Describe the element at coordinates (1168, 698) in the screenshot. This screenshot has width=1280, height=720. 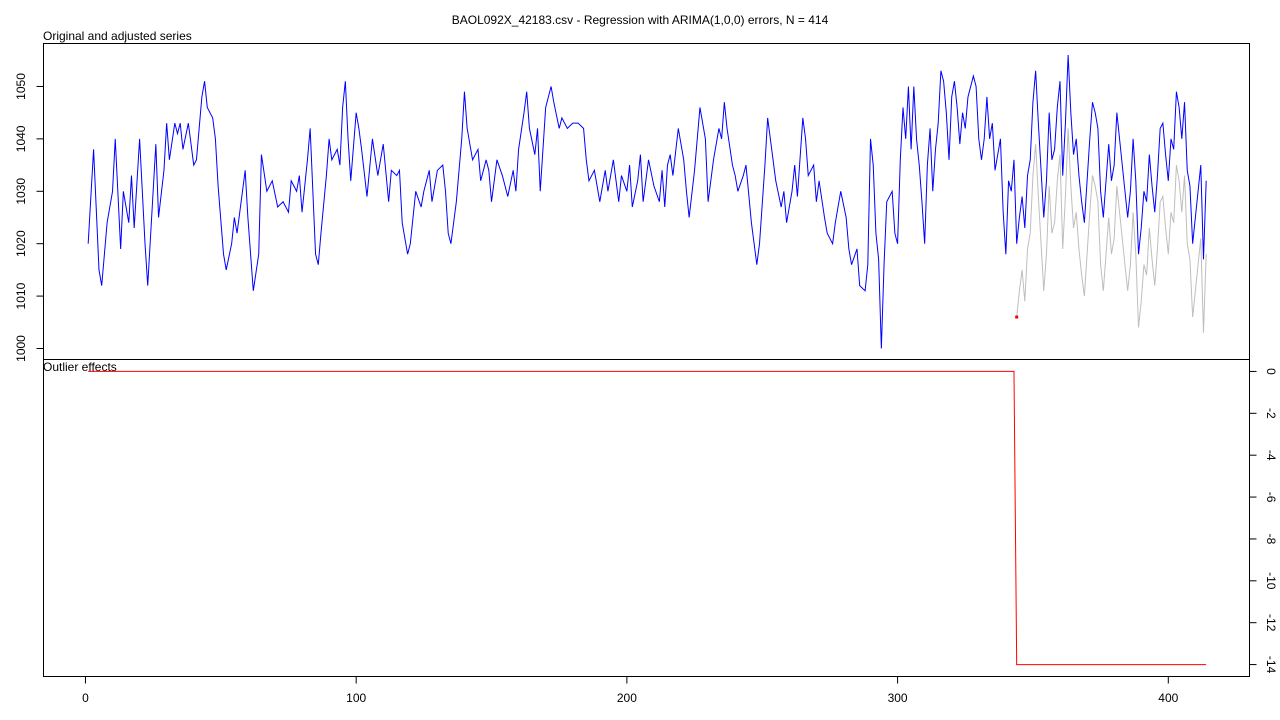
I see `x-tick-label: 400` at that location.